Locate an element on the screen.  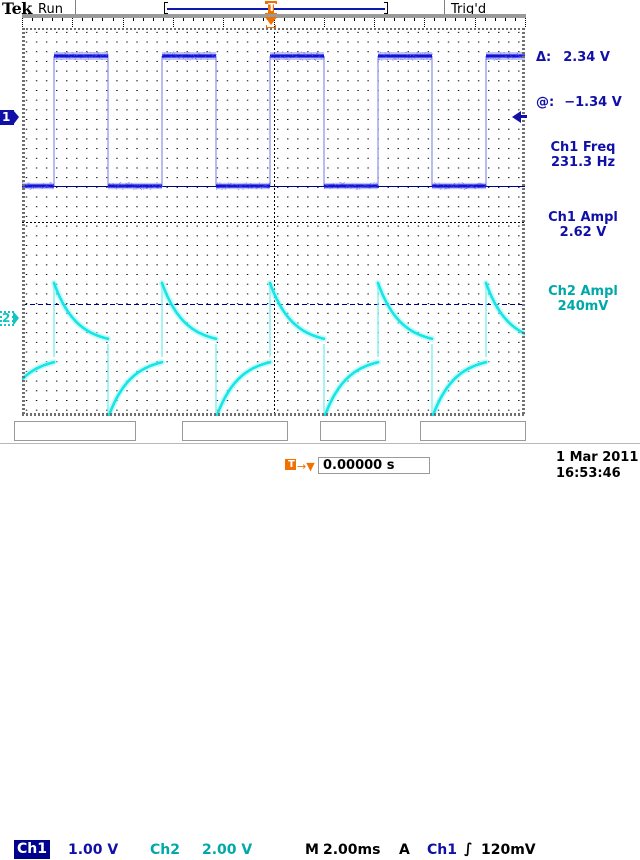
trigger-pos-letter: T is located at coordinates (291, 464).